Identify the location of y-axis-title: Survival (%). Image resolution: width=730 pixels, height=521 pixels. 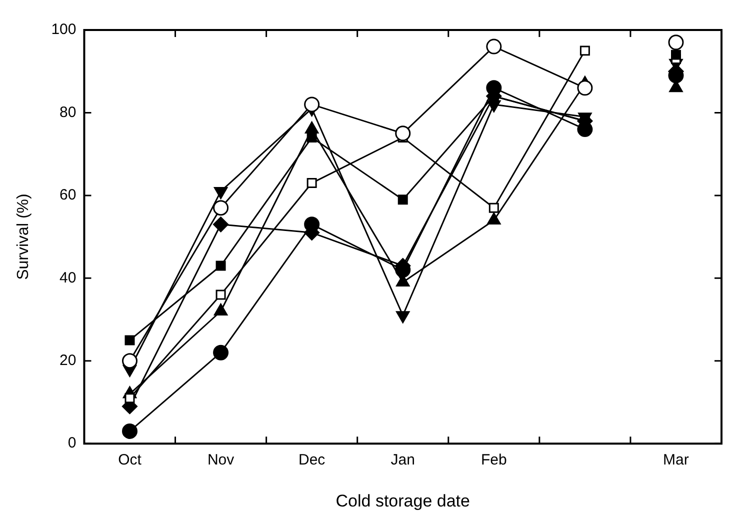
(23, 237).